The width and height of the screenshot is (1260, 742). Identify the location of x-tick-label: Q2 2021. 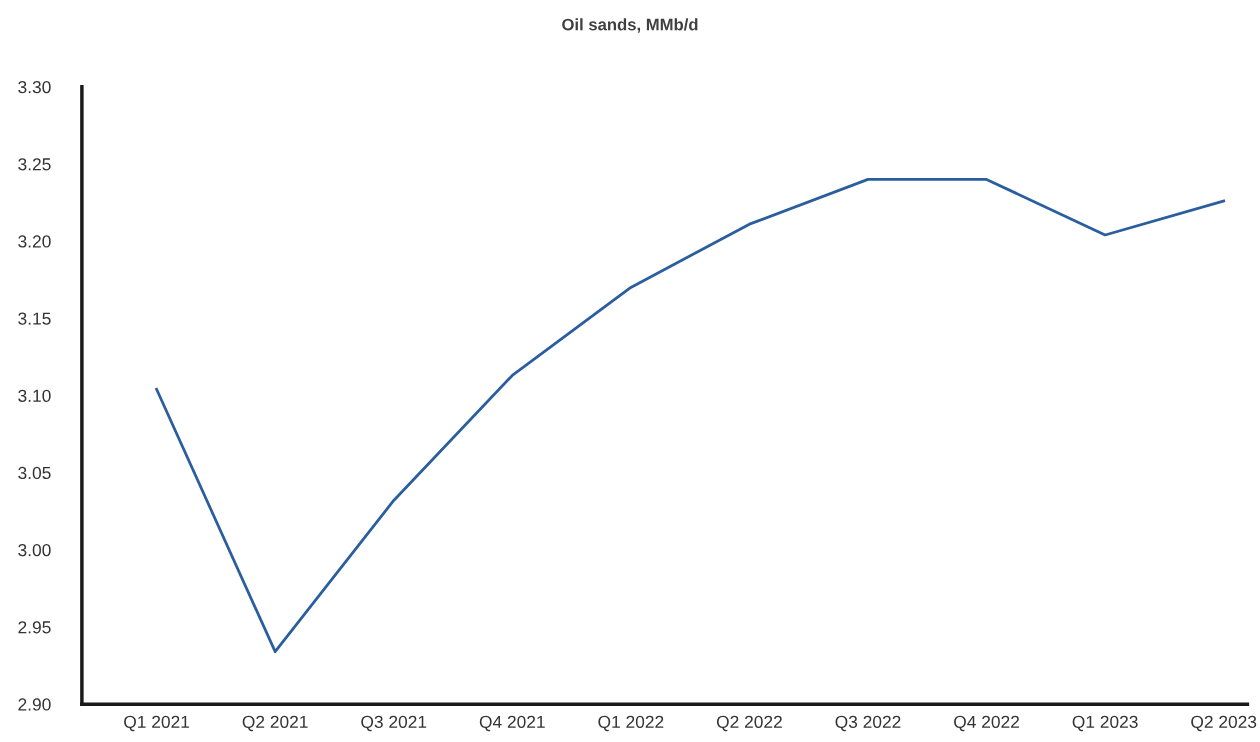
(275, 723).